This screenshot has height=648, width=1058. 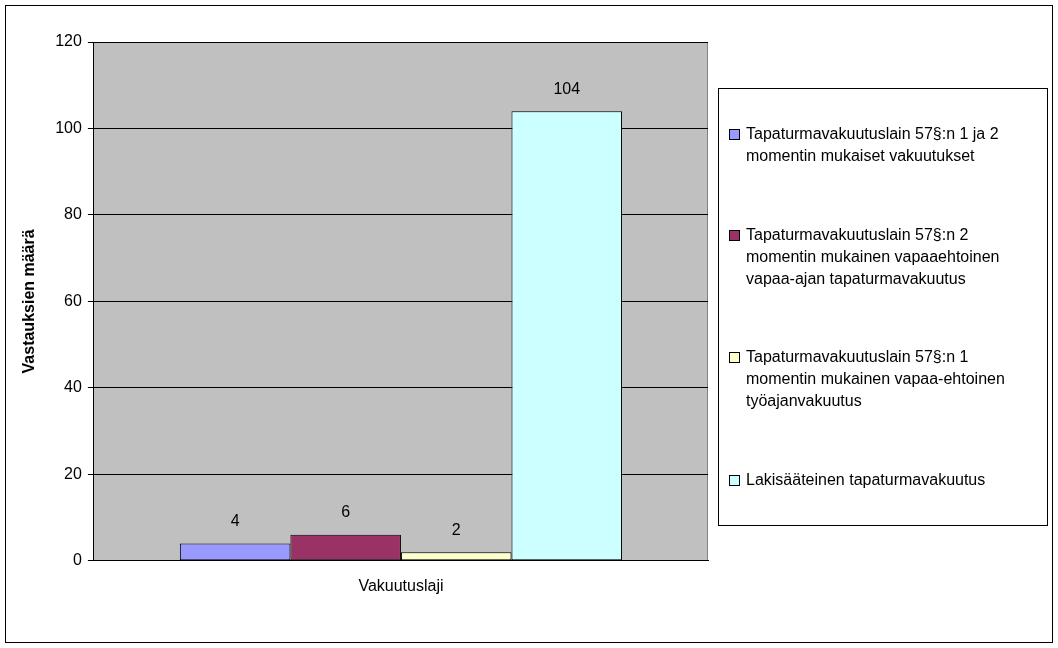 What do you see at coordinates (68, 127) in the screenshot?
I see `y-tick-label: 100` at bounding box center [68, 127].